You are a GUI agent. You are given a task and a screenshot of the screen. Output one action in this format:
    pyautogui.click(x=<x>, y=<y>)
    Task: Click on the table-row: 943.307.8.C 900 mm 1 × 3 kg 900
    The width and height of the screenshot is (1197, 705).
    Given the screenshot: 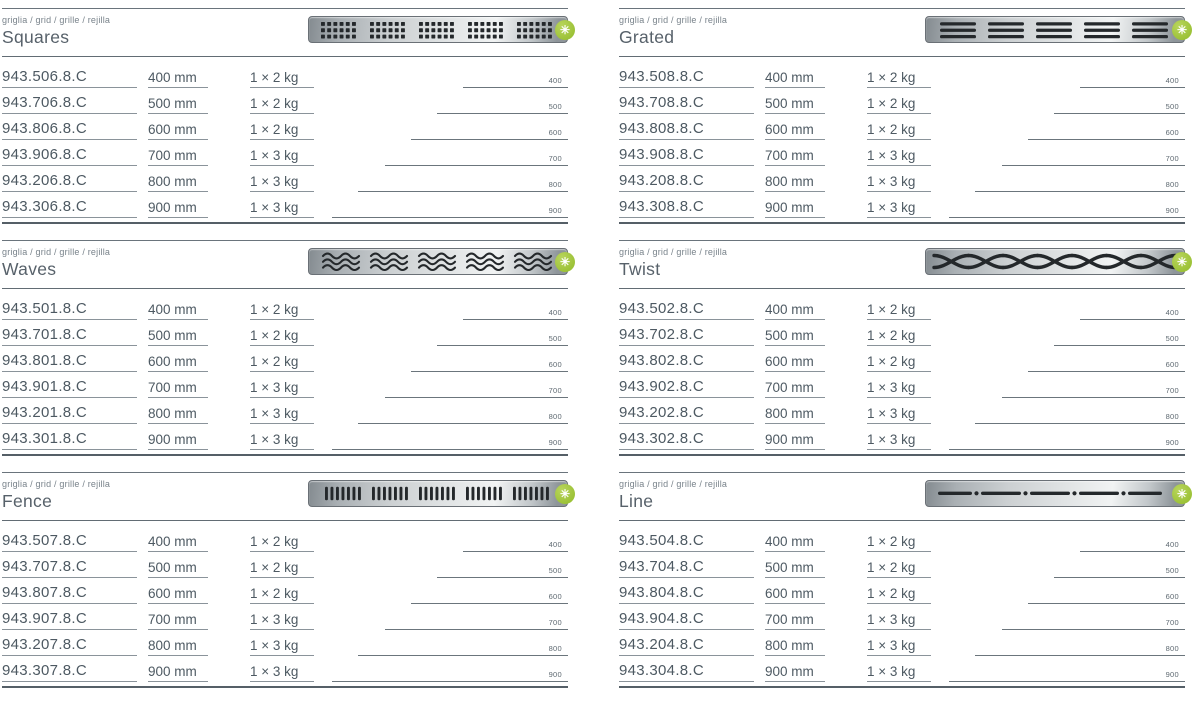 What is the action you would take?
    pyautogui.click(x=285, y=669)
    